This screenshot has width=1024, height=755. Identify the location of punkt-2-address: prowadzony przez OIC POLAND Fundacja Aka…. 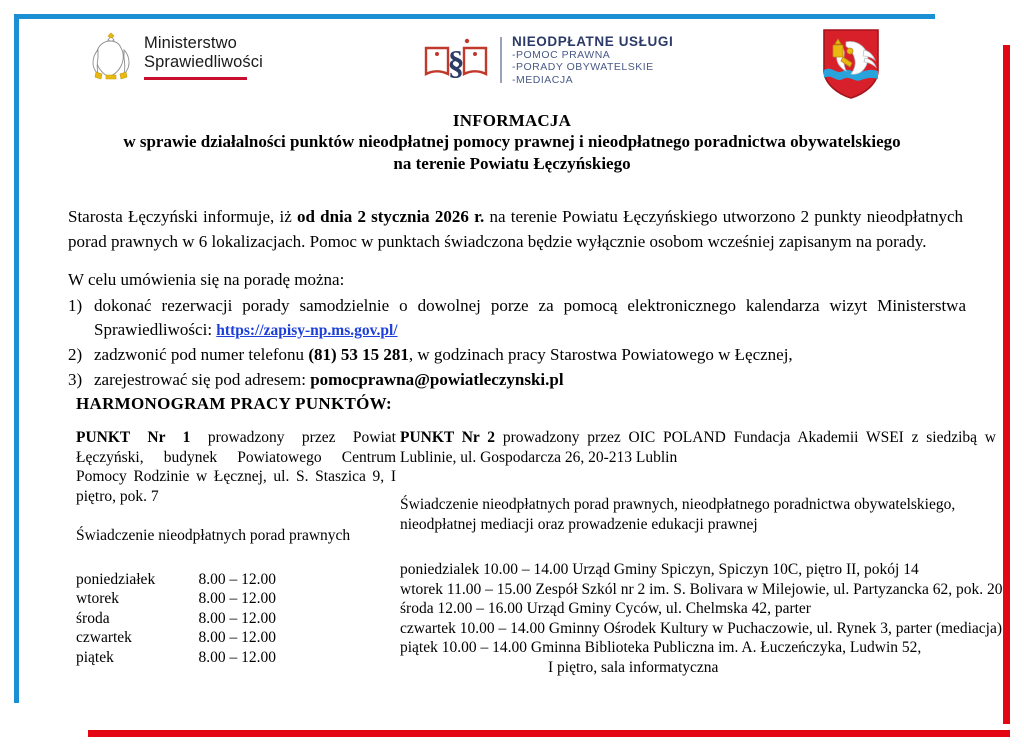
(698, 447).